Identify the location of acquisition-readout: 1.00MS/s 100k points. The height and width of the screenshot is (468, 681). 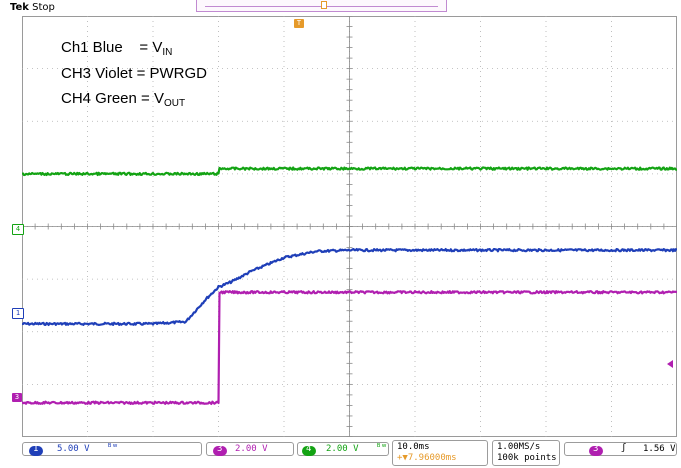
(526, 453).